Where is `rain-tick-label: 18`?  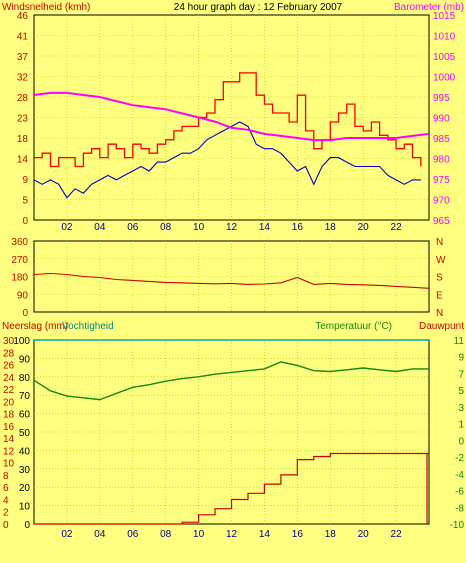 rain-tick-label: 18 is located at coordinates (9, 415).